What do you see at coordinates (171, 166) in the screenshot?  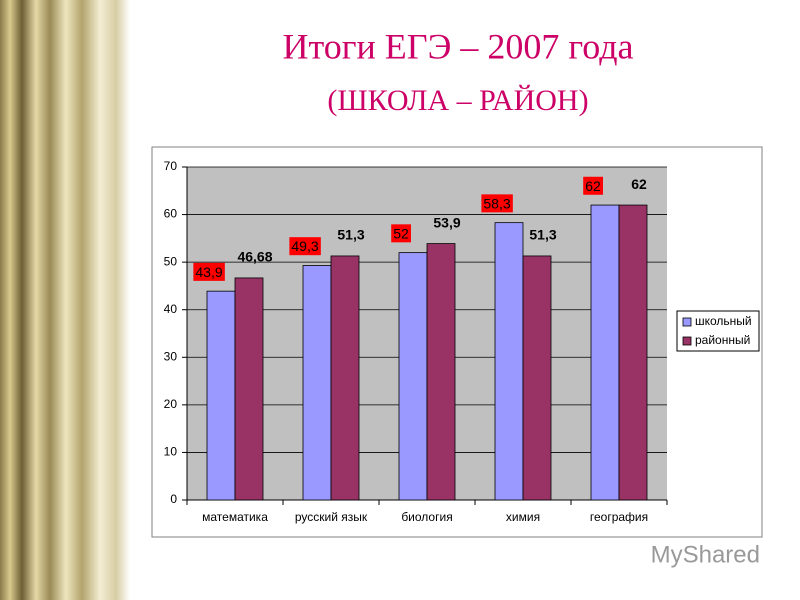 I see `y-tick-label: 70` at bounding box center [171, 166].